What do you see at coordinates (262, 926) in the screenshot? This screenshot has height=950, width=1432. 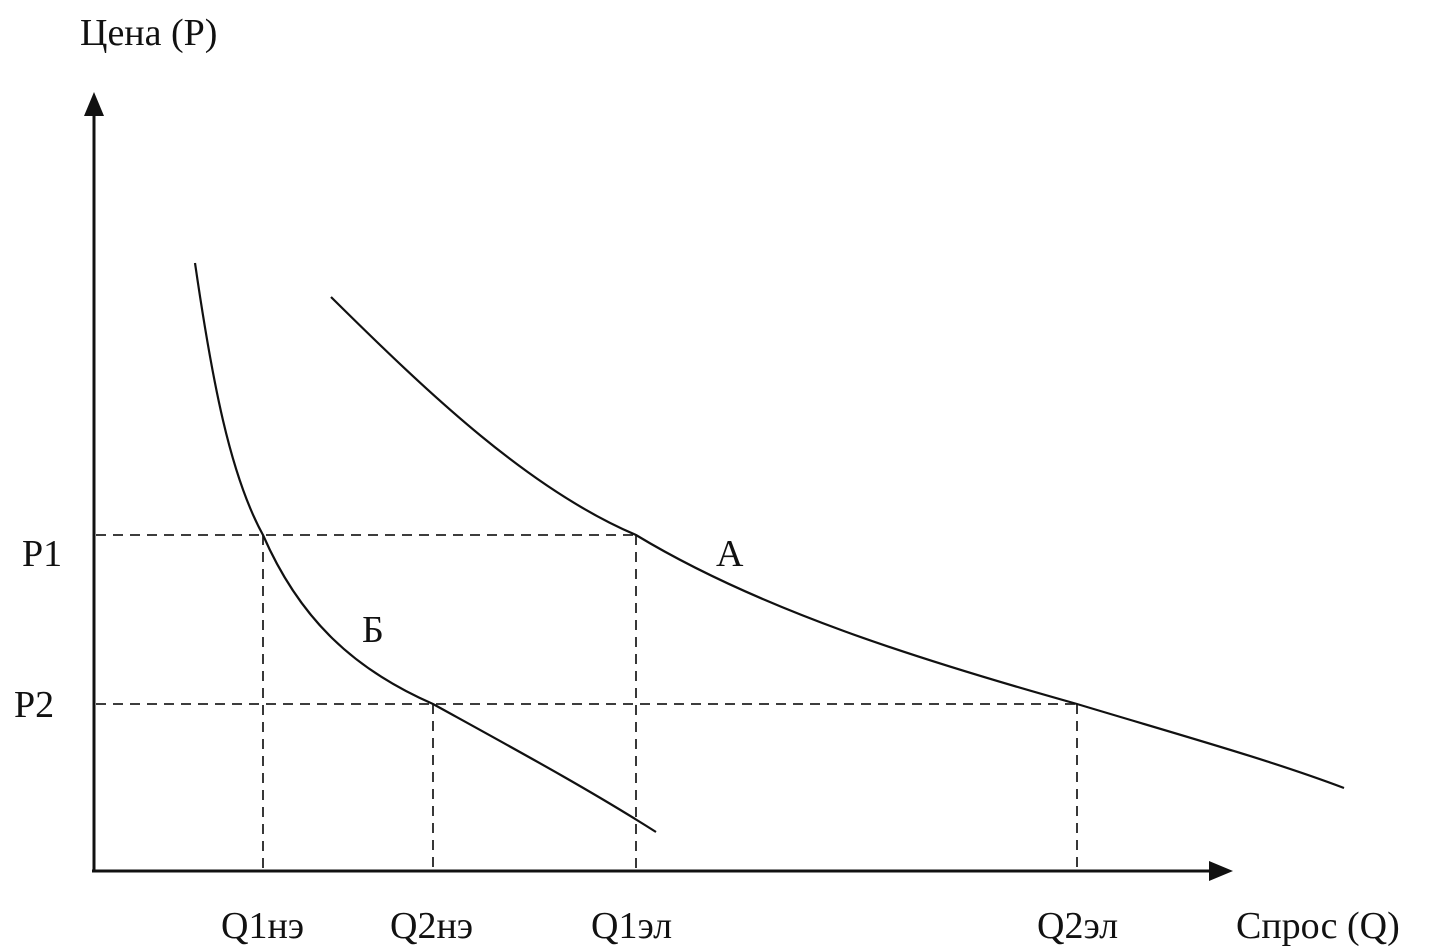 I see `quantity-label-q1-inelastic: Q1нэ` at bounding box center [262, 926].